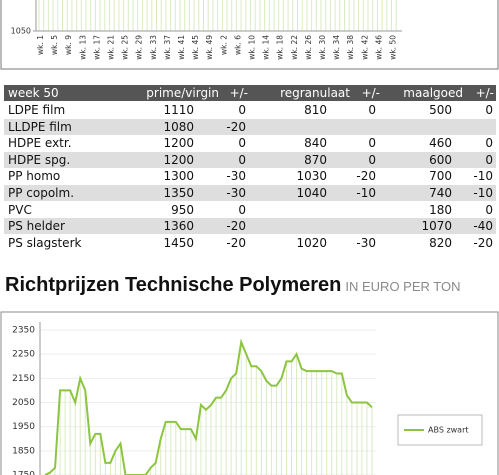  Describe the element at coordinates (41, 193) in the screenshot. I see `row-label: PP copolm.` at that location.